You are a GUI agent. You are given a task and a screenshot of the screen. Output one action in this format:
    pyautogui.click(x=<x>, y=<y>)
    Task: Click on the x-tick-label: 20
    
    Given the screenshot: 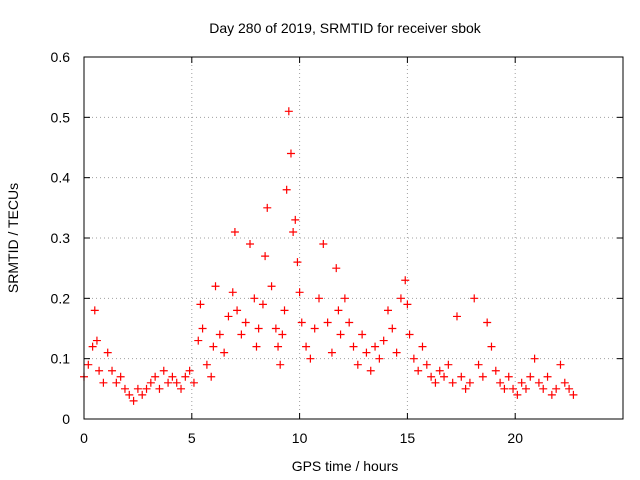 What is the action you would take?
    pyautogui.click(x=515, y=438)
    